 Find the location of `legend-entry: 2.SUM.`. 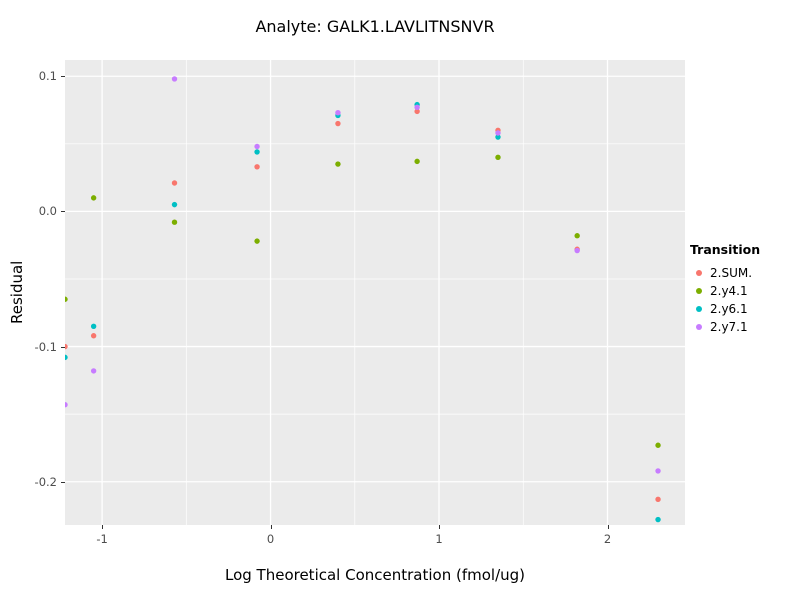

legend-entry: 2.SUM. is located at coordinates (742, 273).